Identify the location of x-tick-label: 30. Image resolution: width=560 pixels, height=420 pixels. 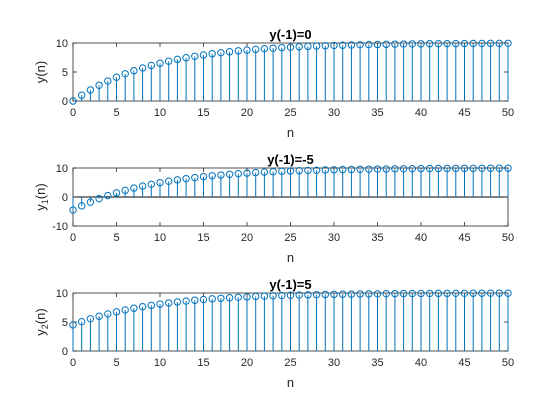
(334, 363).